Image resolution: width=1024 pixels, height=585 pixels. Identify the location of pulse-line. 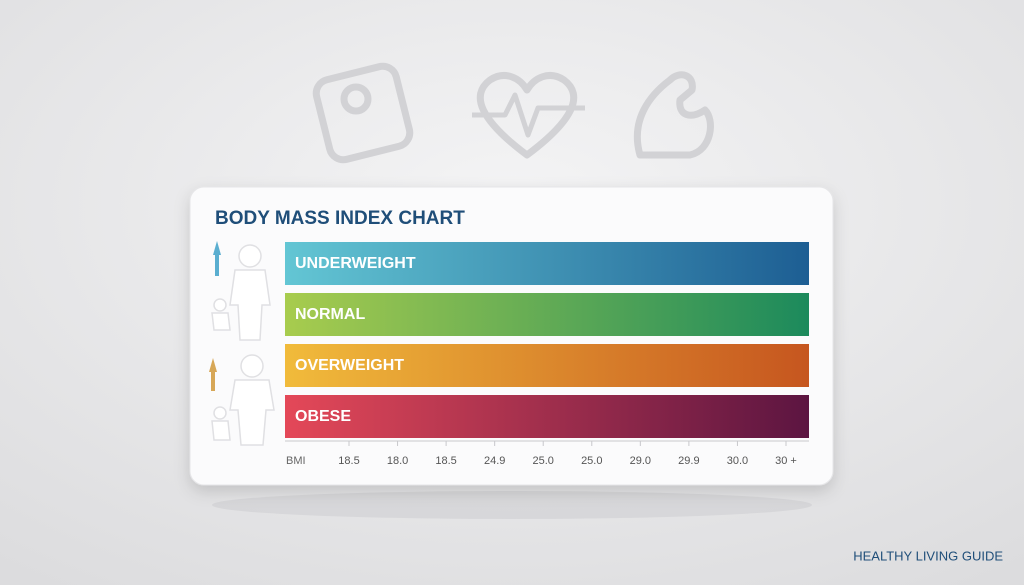
(528, 115).